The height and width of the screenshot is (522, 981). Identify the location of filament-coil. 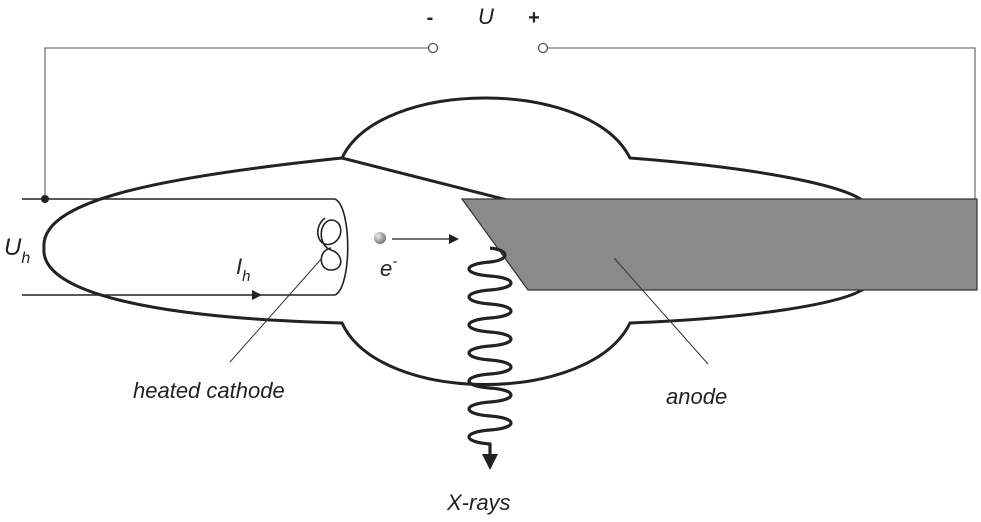
(329, 244).